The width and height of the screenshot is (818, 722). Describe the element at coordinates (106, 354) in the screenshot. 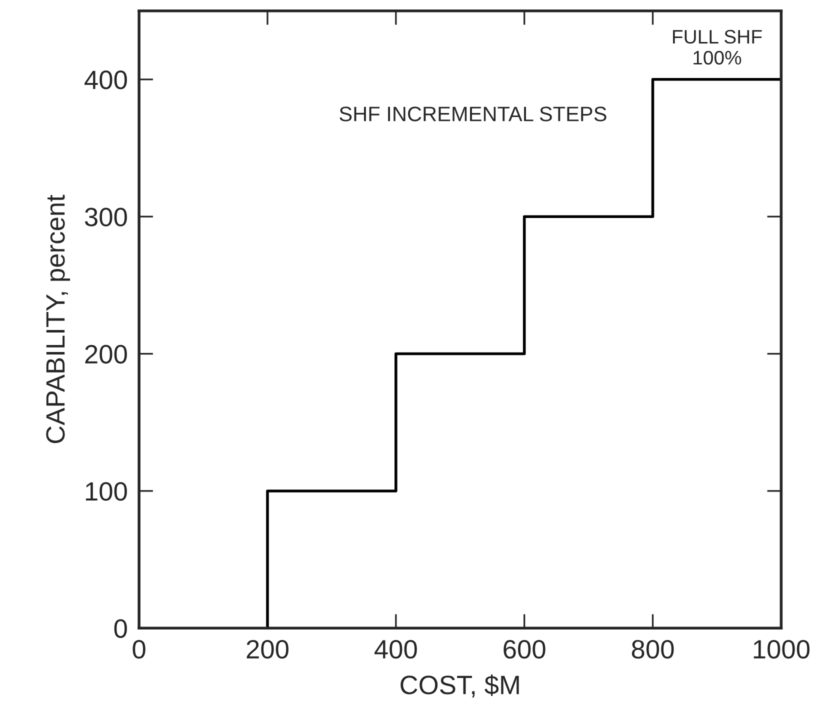

I see `y-tick-label: 200` at that location.